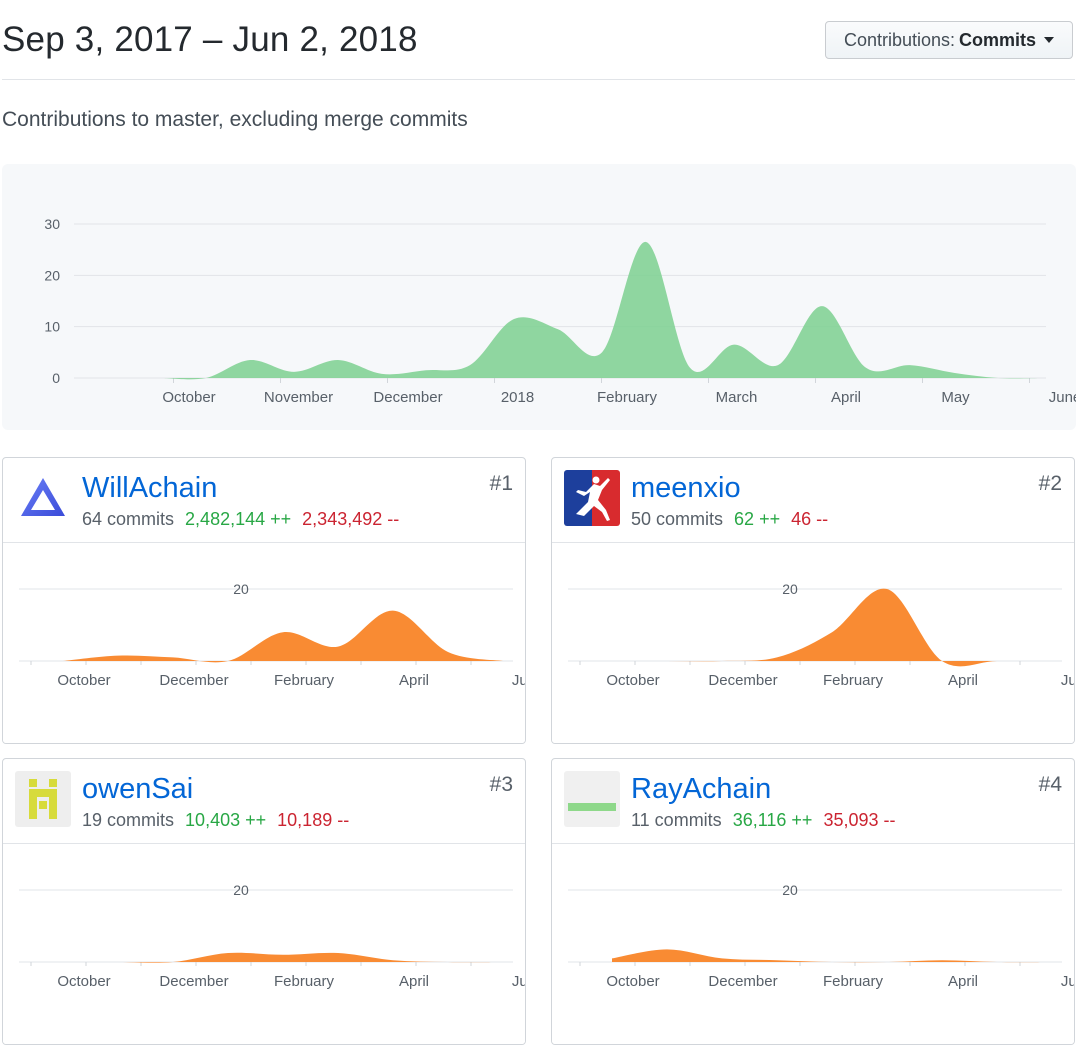 This screenshot has width=1080, height=1045. I want to click on contributor-name-link: owenSai, so click(137, 789).